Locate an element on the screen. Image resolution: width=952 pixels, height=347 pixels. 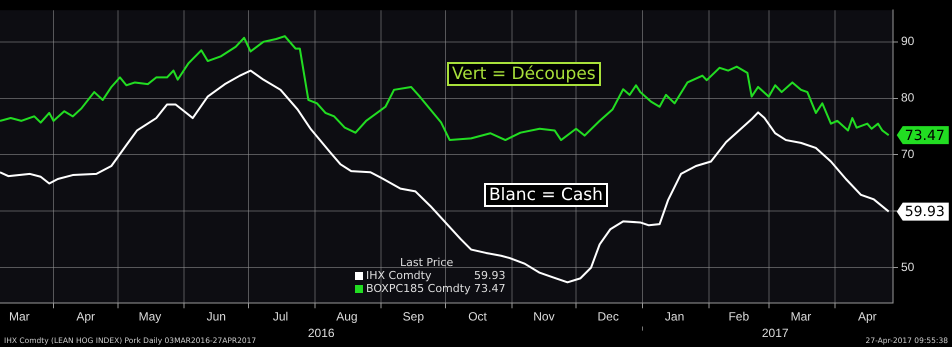
y-tick-label: 80 is located at coordinates (908, 97).